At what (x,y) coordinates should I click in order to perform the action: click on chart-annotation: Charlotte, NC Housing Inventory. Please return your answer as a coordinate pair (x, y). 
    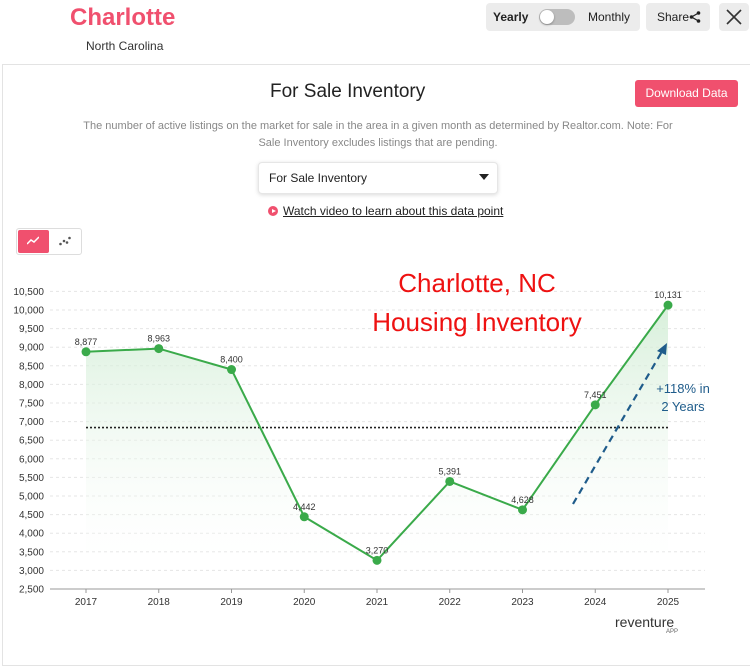
    Looking at the image, I should click on (477, 303).